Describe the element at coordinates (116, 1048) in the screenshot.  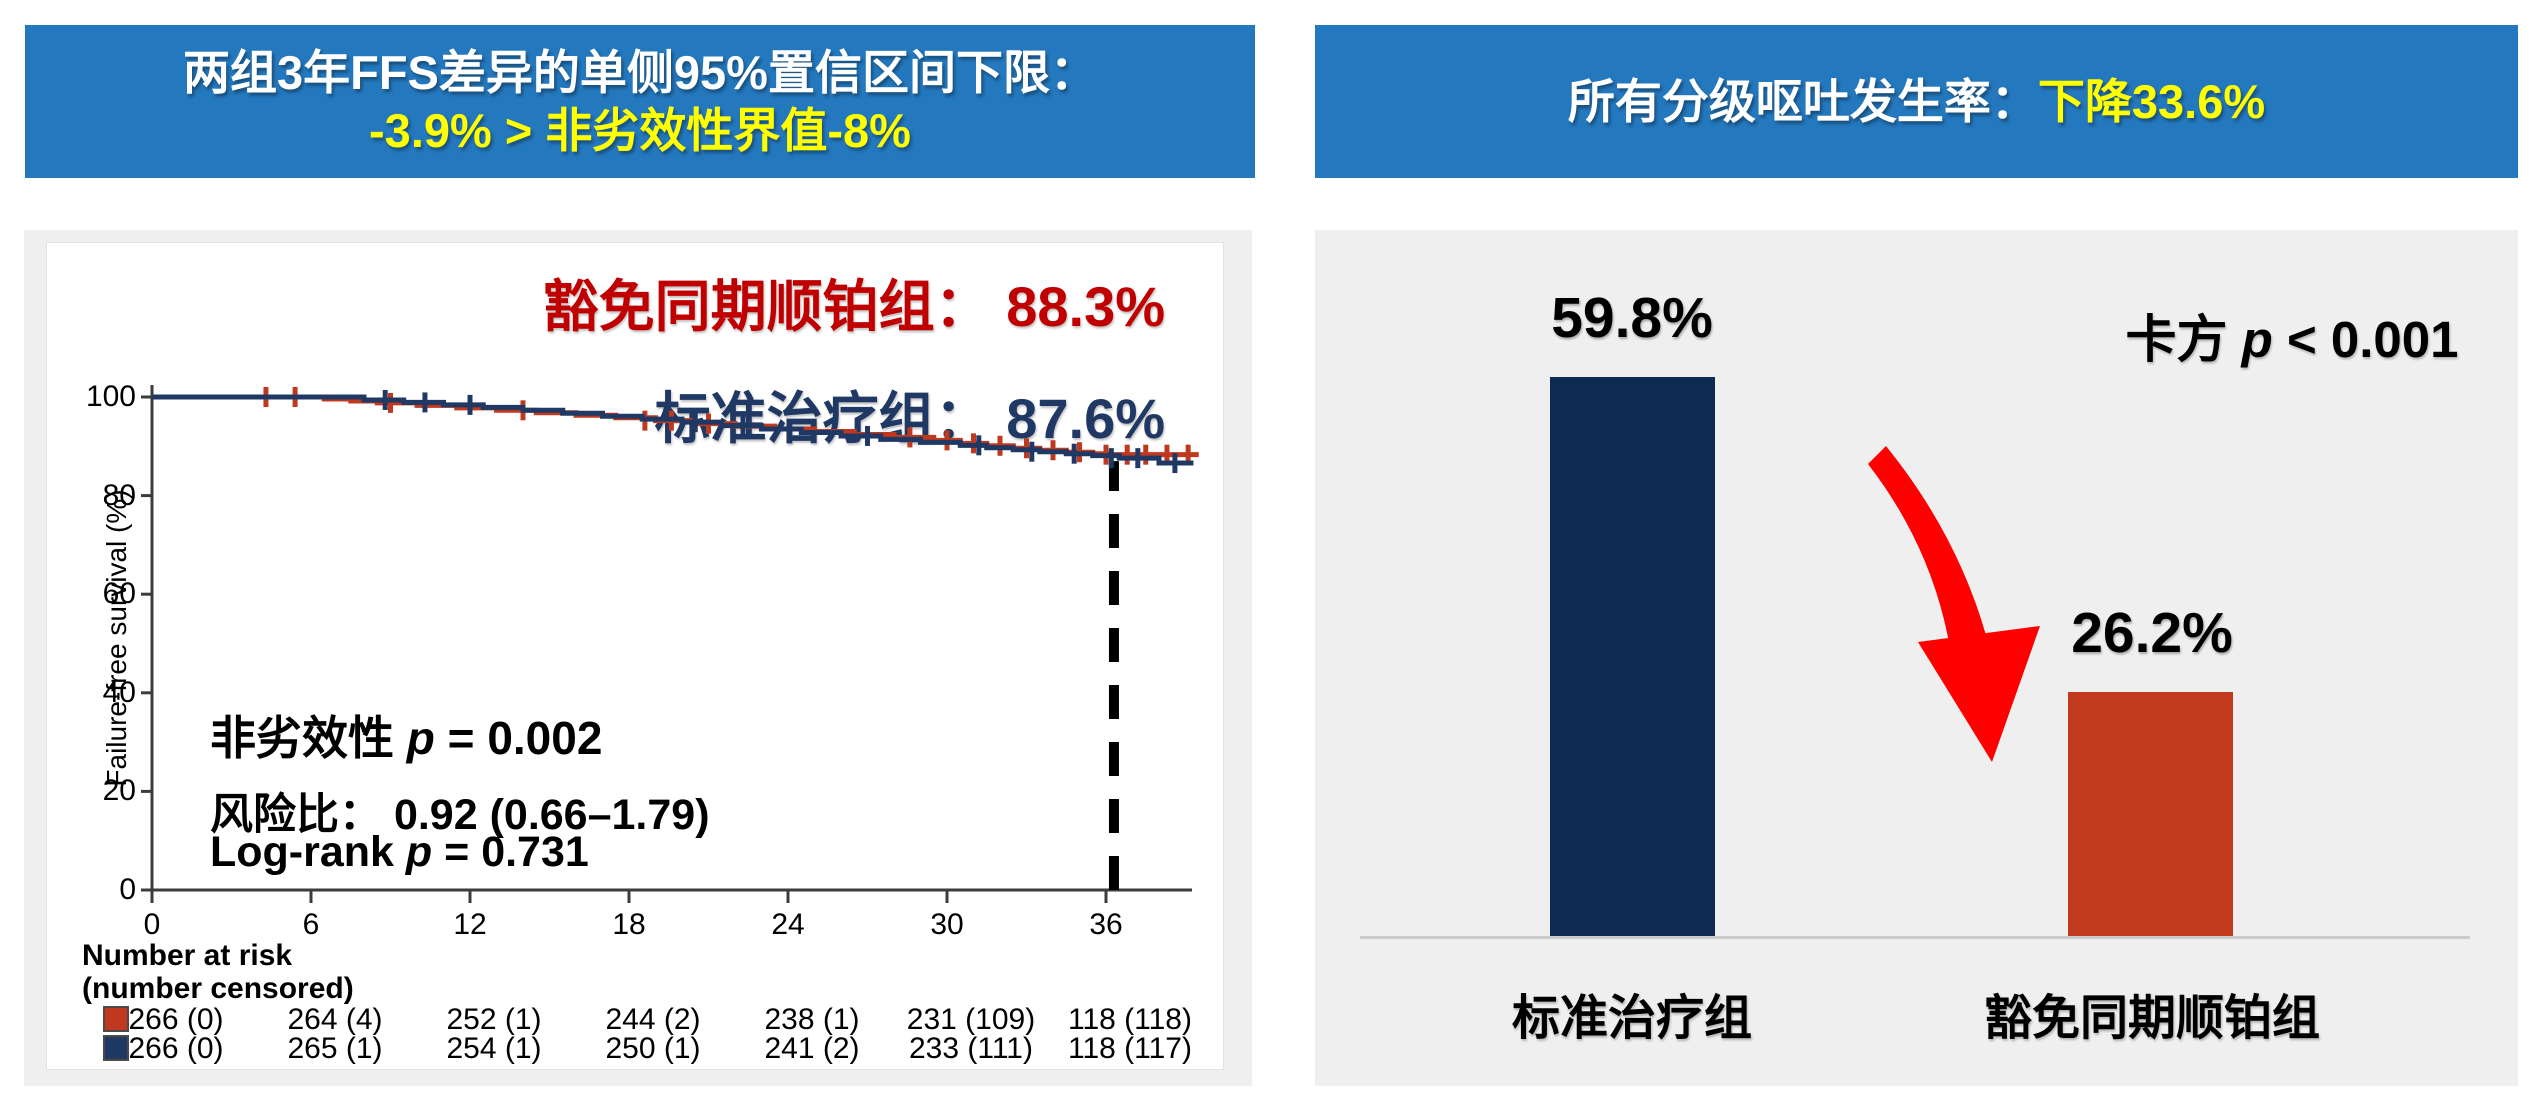
I see `risk-legend-square-navy` at that location.